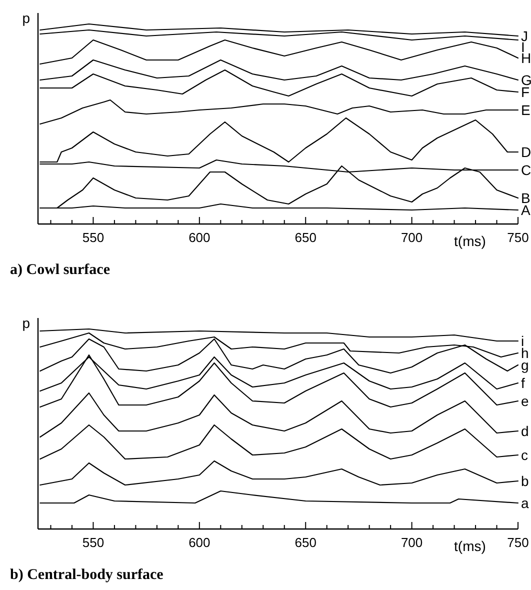 The width and height of the screenshot is (531, 590). What do you see at coordinates (525, 401) in the screenshot?
I see `series-label: e` at bounding box center [525, 401].